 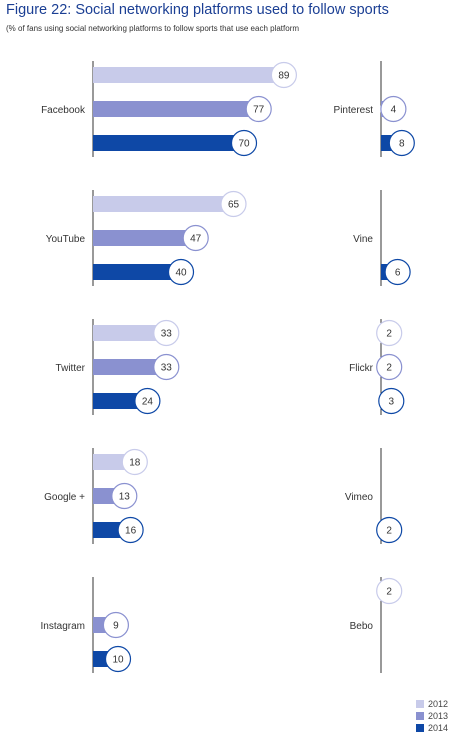 I want to click on data-label-youtube-2012: 65, so click(x=234, y=205).